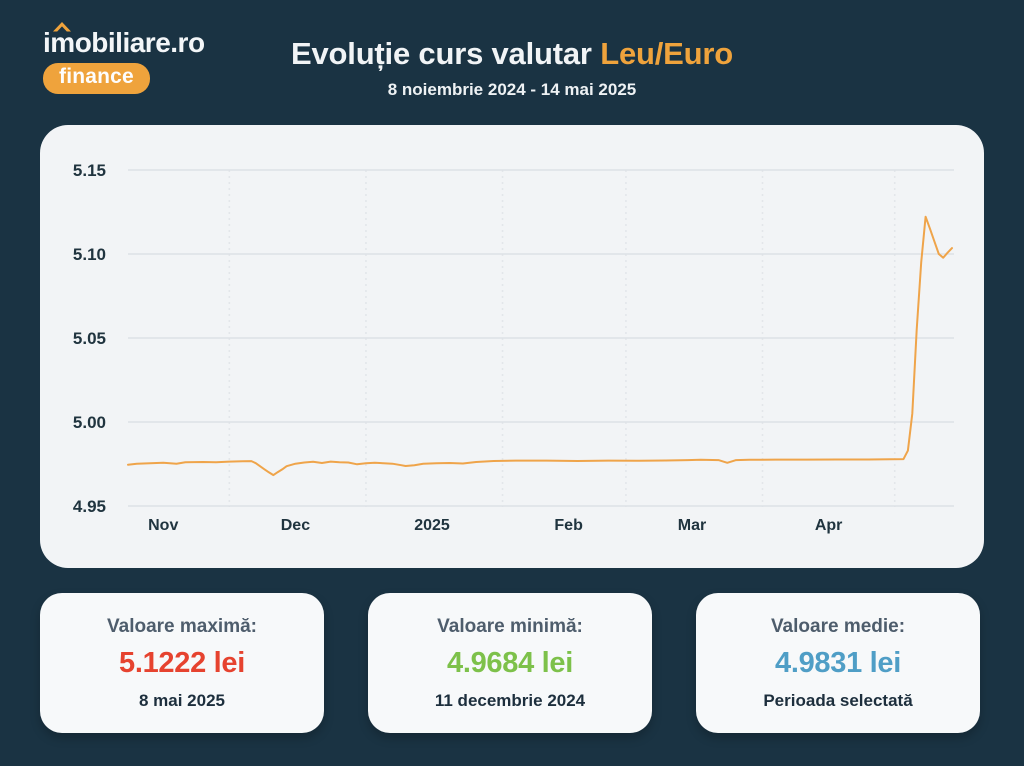 This screenshot has height=766, width=1024. What do you see at coordinates (163, 525) in the screenshot?
I see `x-axis-label: Nov` at bounding box center [163, 525].